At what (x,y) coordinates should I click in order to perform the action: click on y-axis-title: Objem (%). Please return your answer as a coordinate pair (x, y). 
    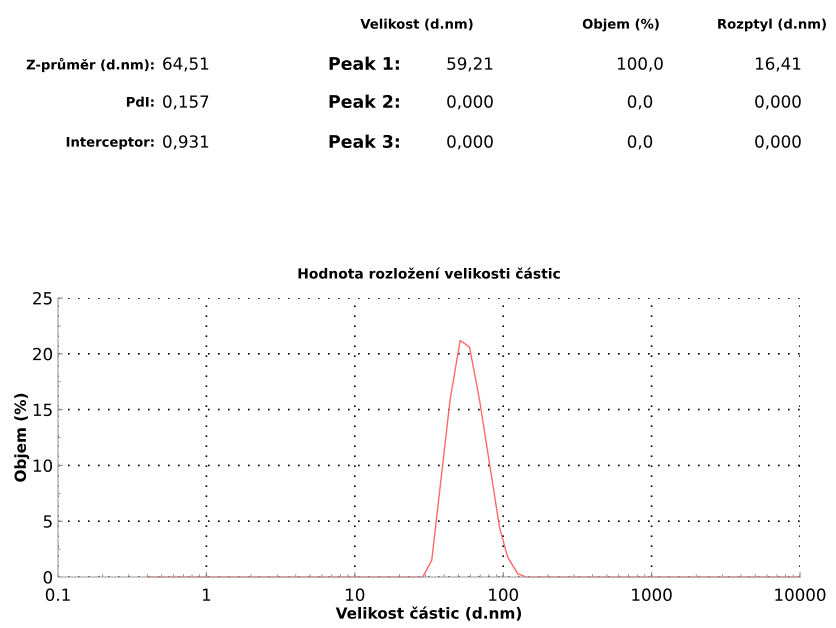
    Looking at the image, I should click on (22, 438).